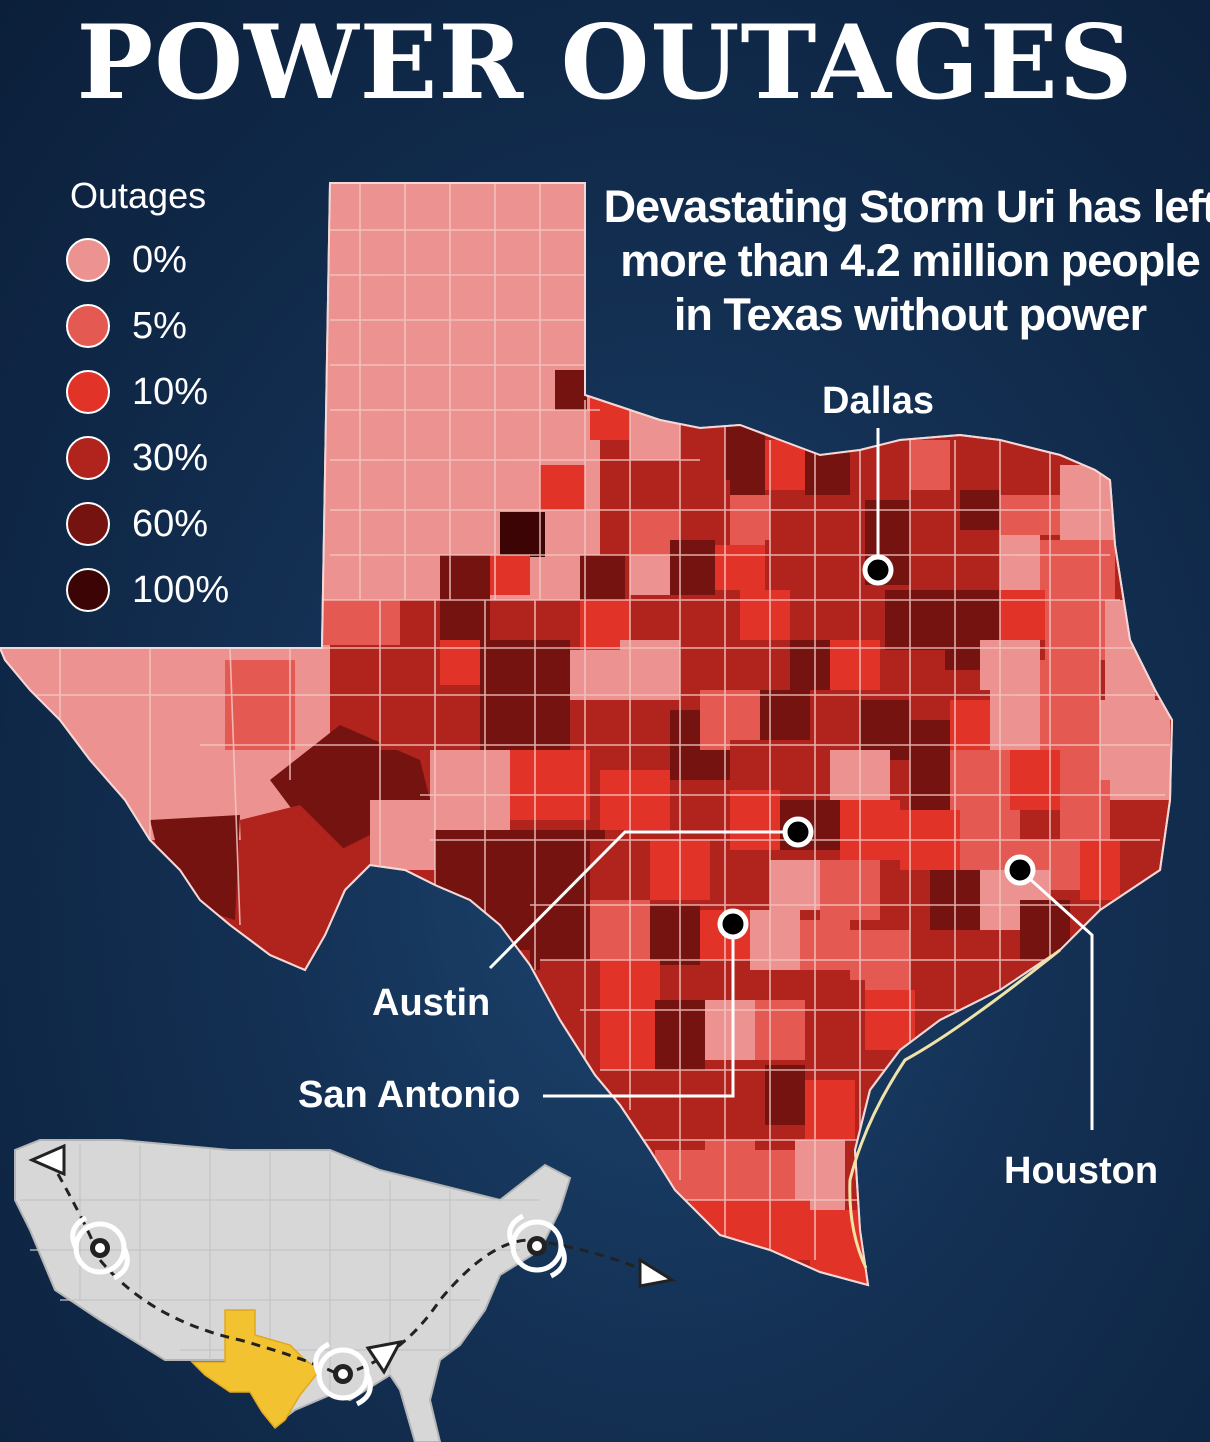 Image resolution: width=1210 pixels, height=1442 pixels. What do you see at coordinates (181, 589) in the screenshot?
I see `legend-label: 100%` at bounding box center [181, 589].